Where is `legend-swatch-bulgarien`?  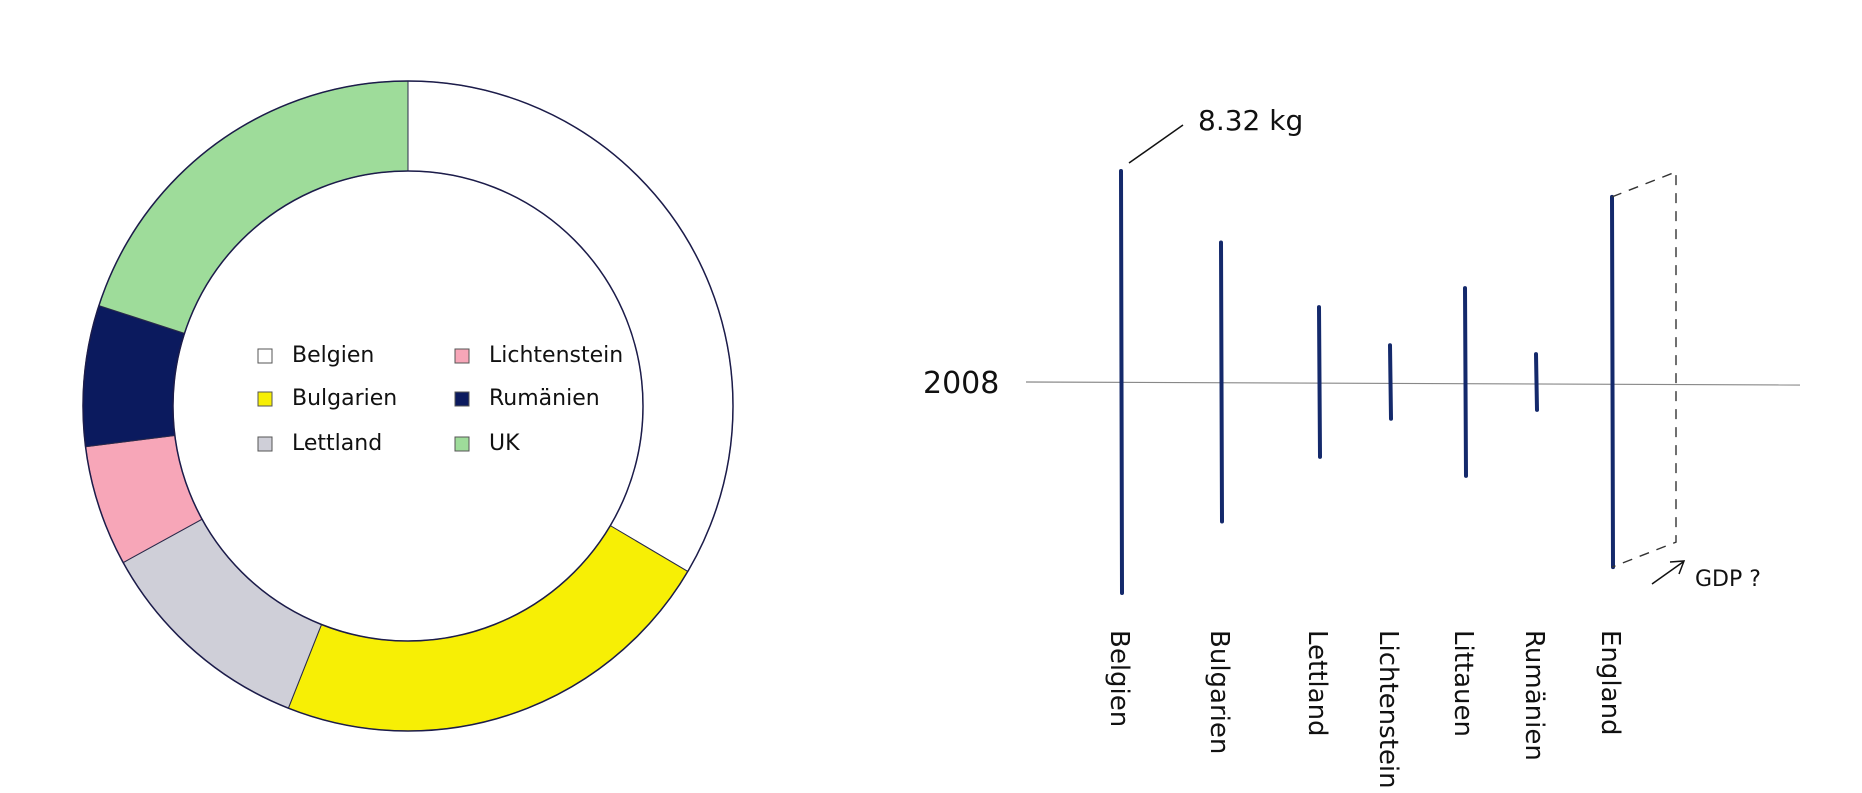 legend-swatch-bulgarien is located at coordinates (265, 399).